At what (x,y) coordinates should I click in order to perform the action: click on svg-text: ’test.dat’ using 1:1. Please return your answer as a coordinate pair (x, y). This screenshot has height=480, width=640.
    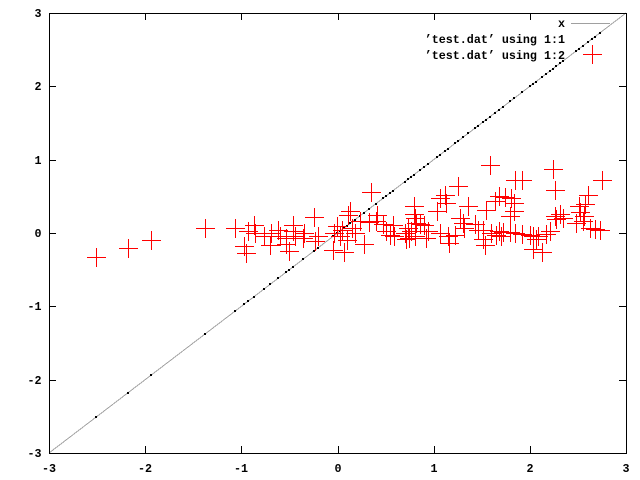
    Looking at the image, I should click on (495, 40).